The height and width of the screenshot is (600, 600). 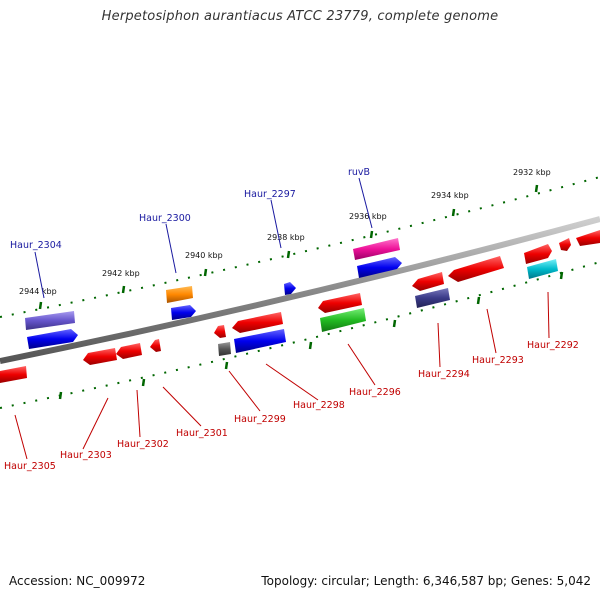 What do you see at coordinates (532, 172) in the screenshot?
I see `tick-label-2932: 2932 kbp` at bounding box center [532, 172].